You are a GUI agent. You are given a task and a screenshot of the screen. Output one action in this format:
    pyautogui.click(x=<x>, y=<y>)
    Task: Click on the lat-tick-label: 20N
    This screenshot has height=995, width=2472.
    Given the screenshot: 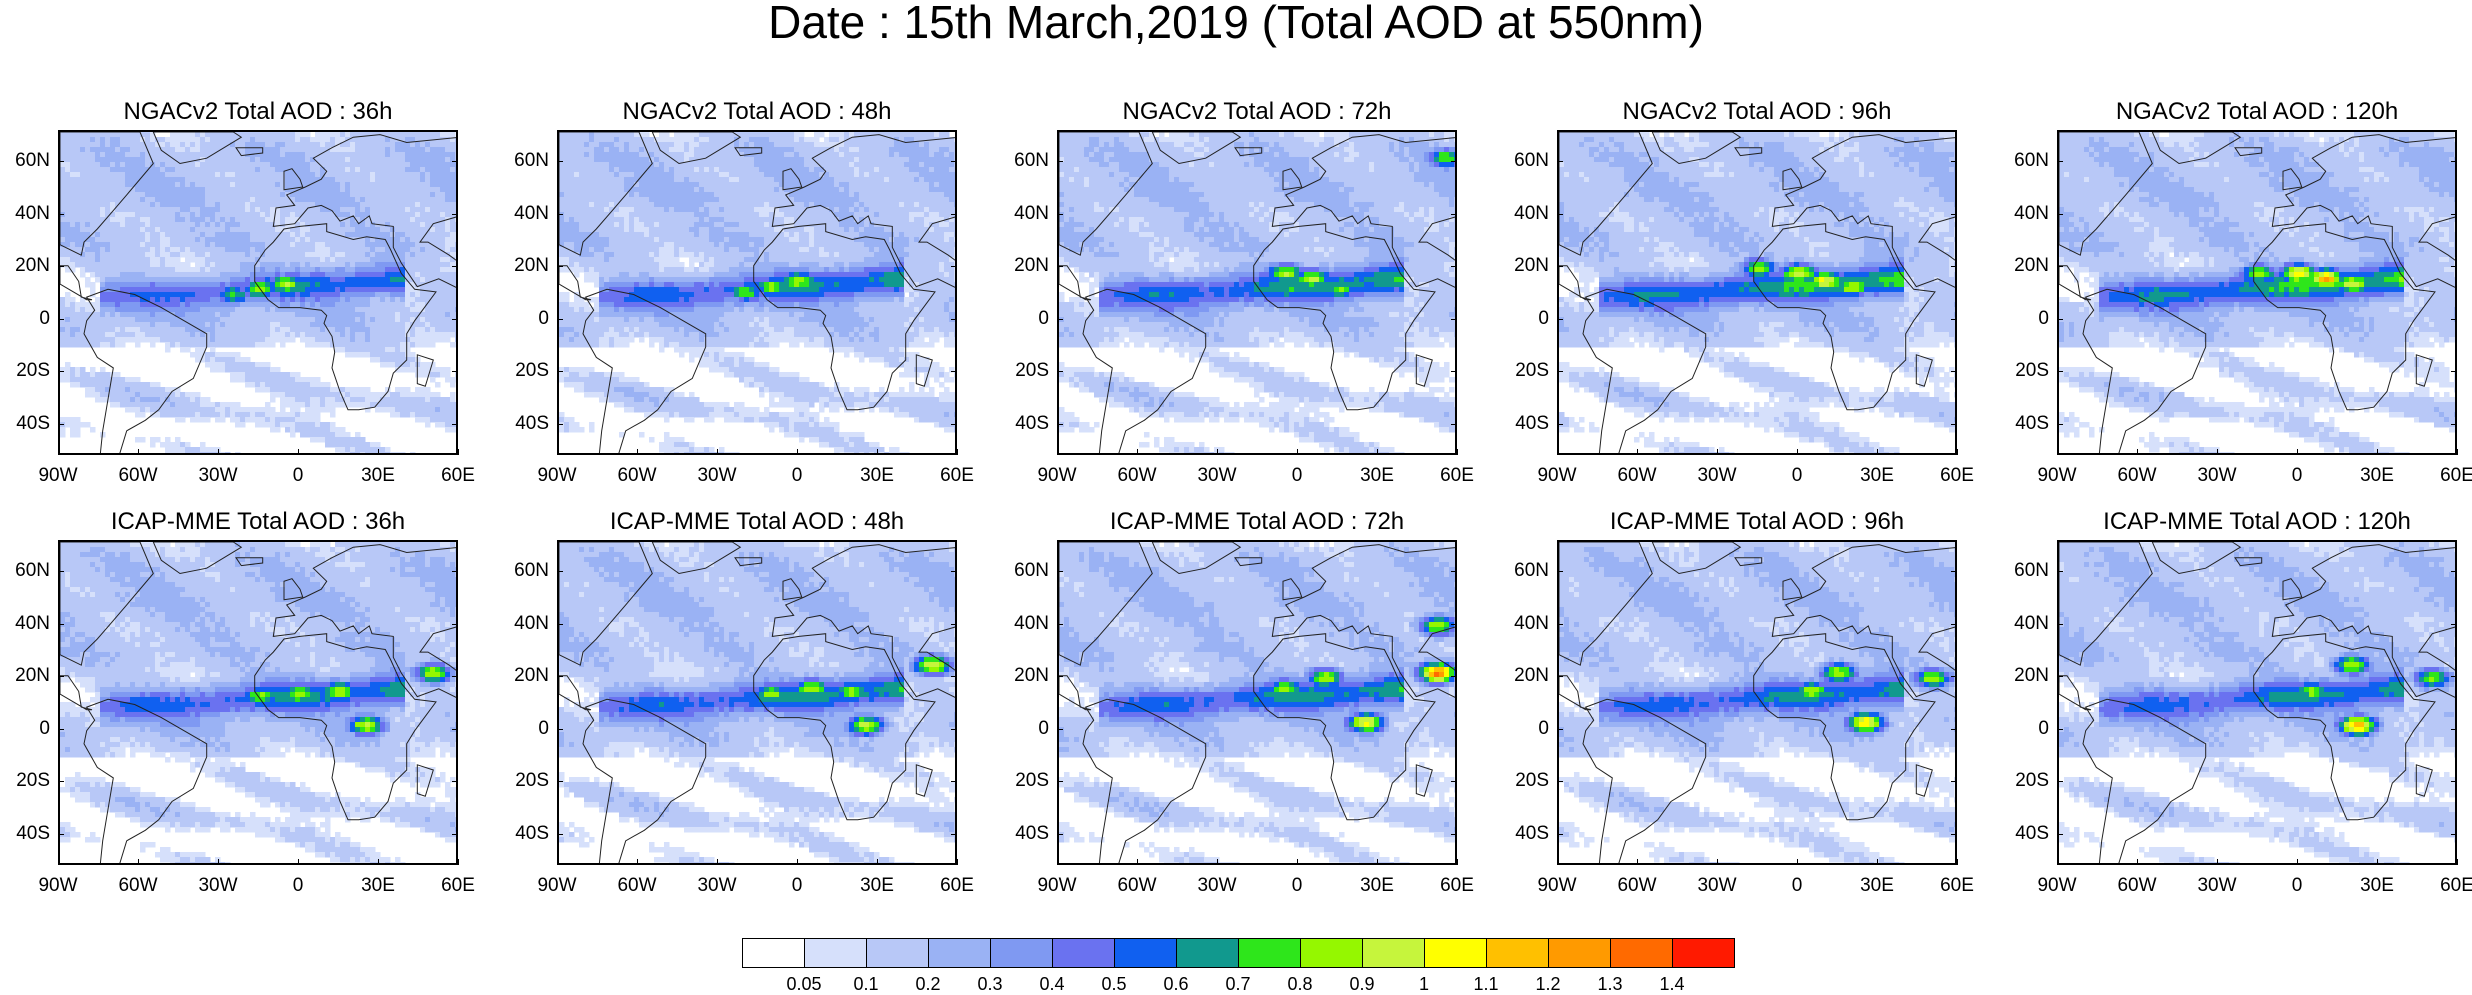 What is the action you would take?
    pyautogui.click(x=1525, y=676)
    